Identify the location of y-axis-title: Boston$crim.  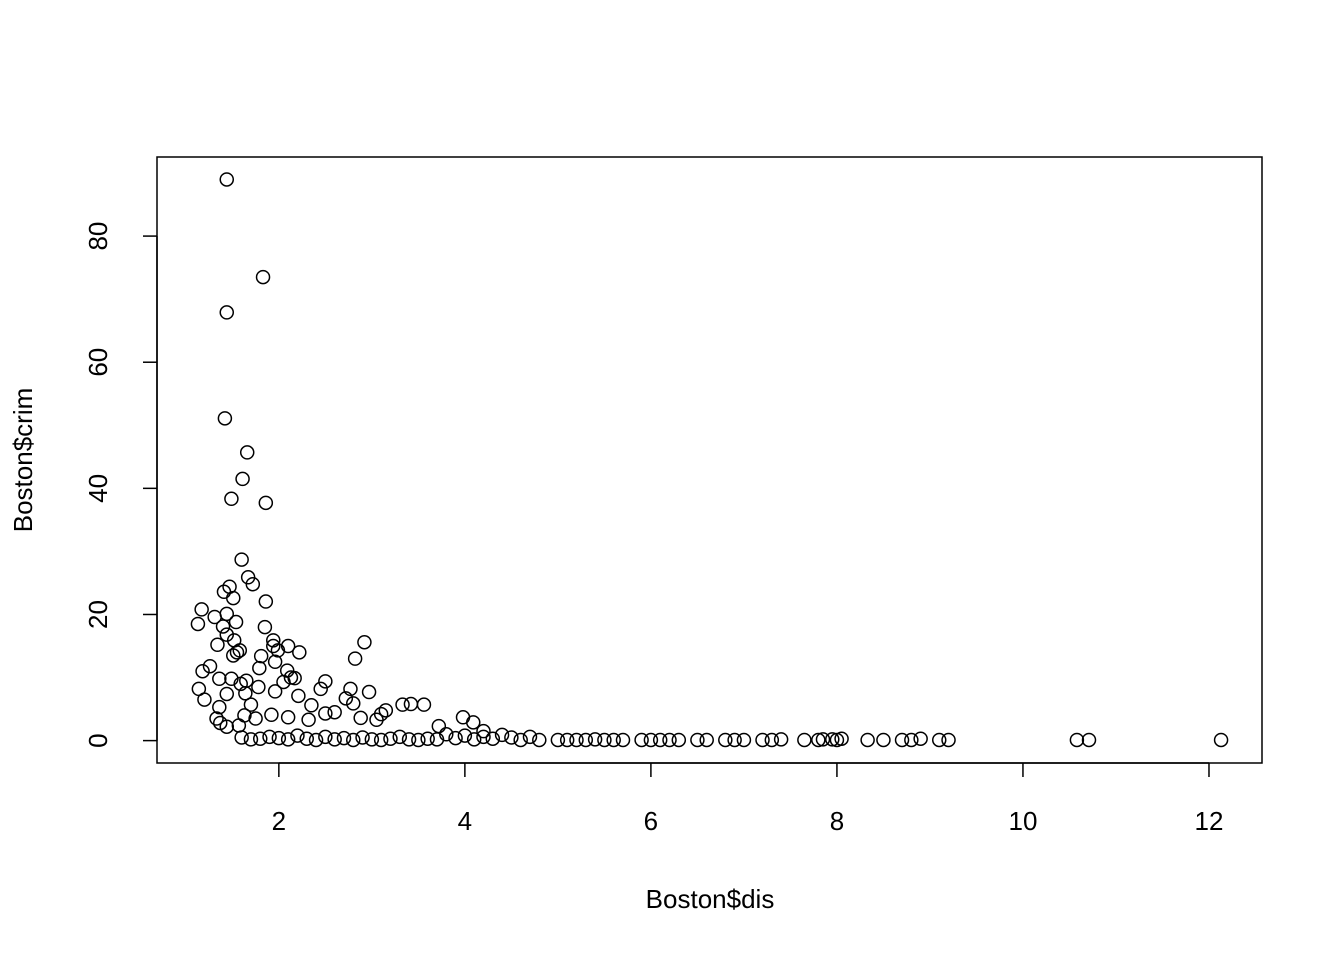
(23, 460).